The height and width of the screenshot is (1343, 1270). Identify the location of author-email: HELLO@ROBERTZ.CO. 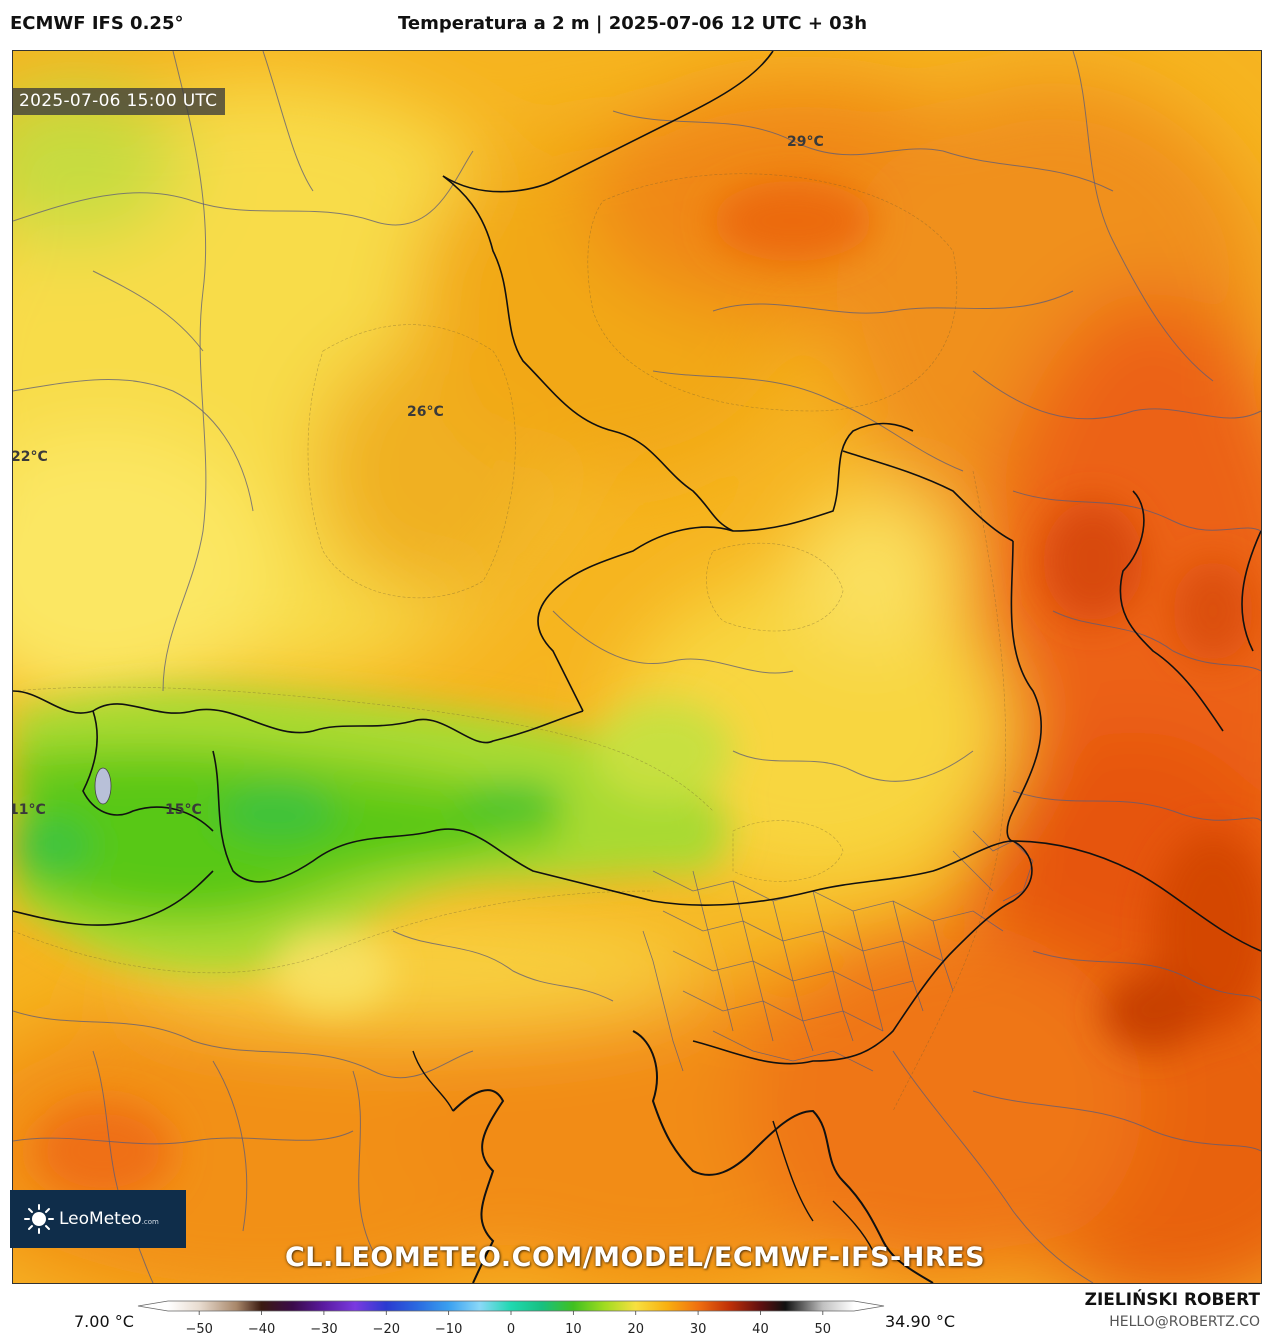
(1184, 1322).